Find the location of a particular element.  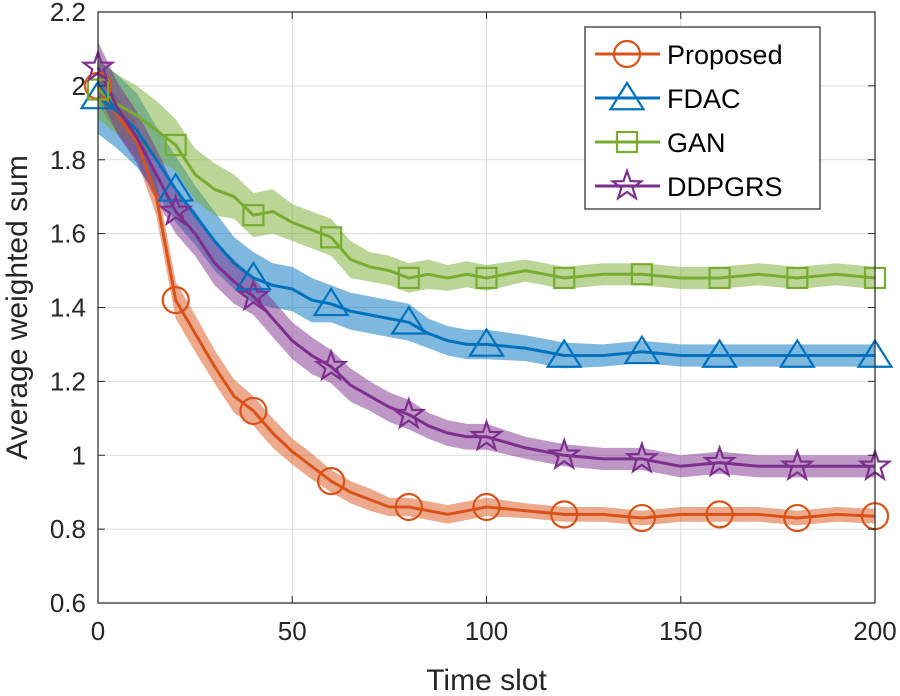

x-tick-label: 100 is located at coordinates (486, 631).